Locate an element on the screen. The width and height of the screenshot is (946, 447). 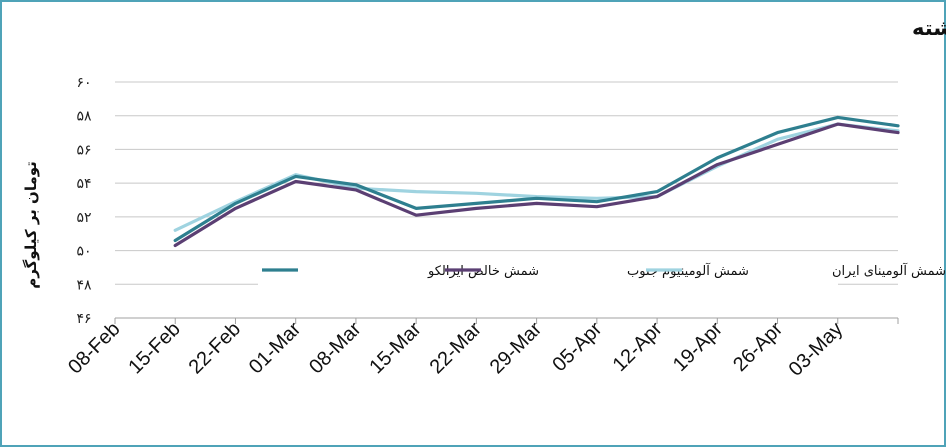
legend-label: شمش خالص ایرالکو is located at coordinates (483, 271).